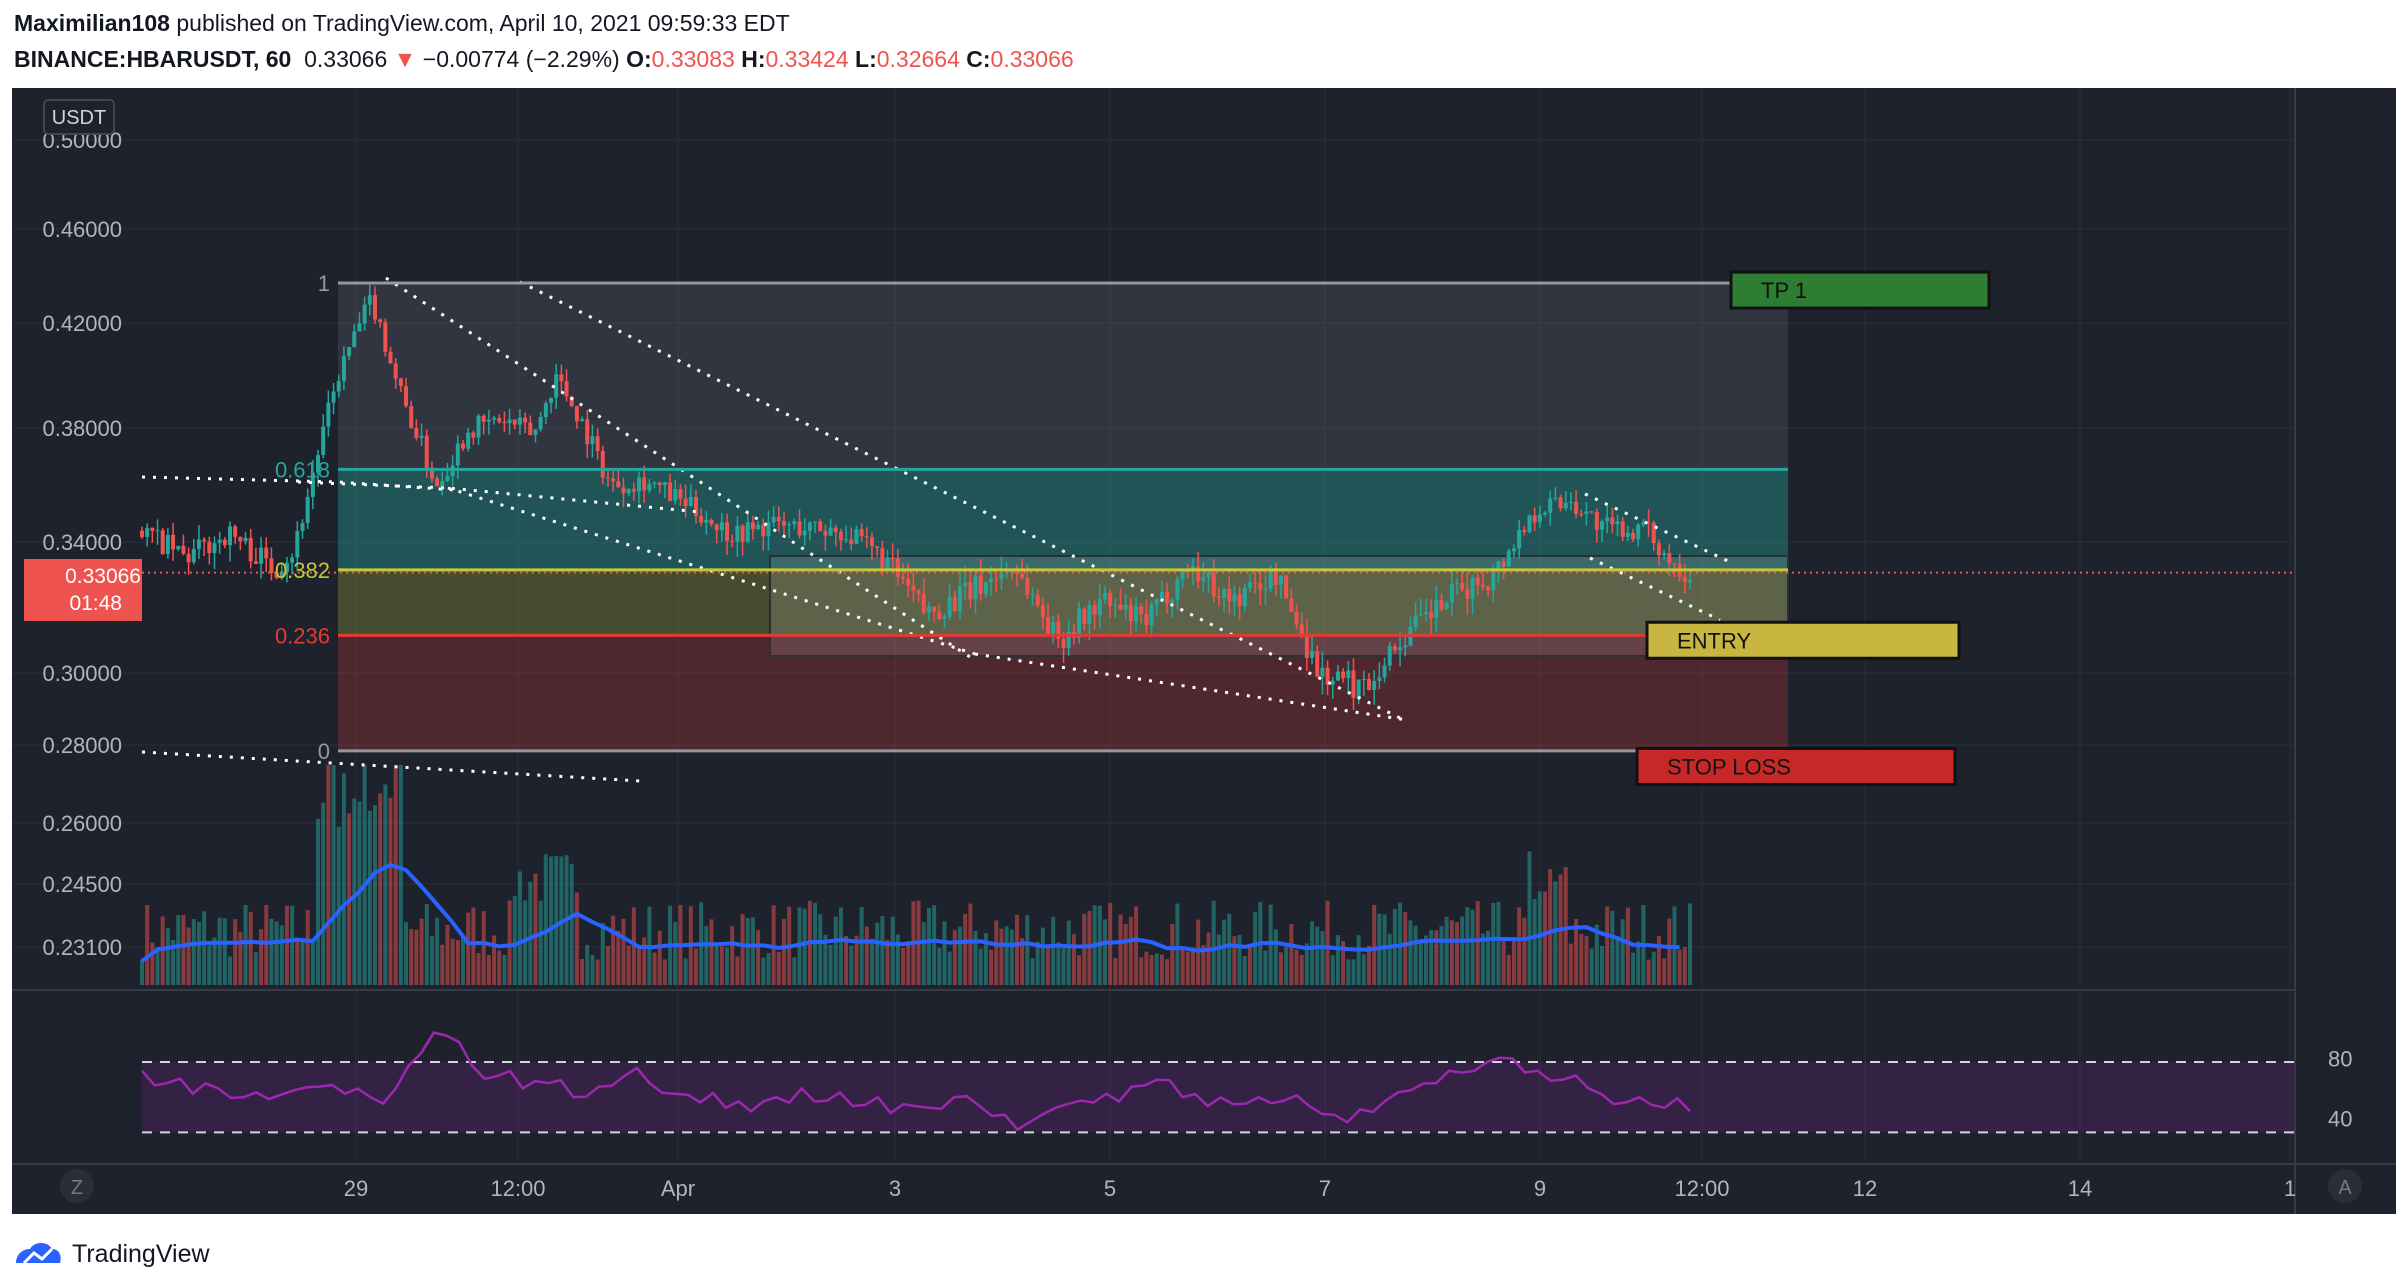 The height and width of the screenshot is (1288, 2408). What do you see at coordinates (693, 59) in the screenshot?
I see `open-value: 0.33083` at bounding box center [693, 59].